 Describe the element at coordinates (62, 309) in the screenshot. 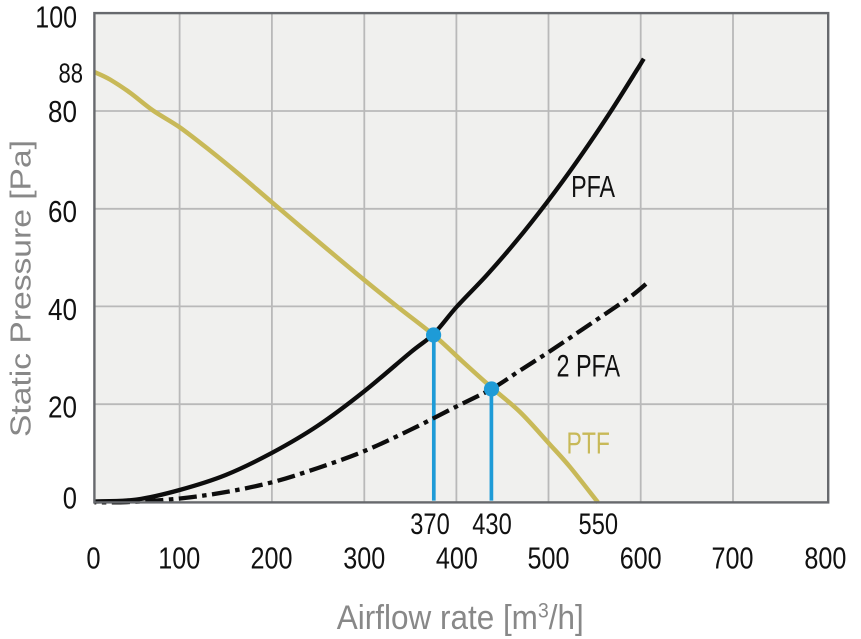

I see `svg-text: 40` at that location.